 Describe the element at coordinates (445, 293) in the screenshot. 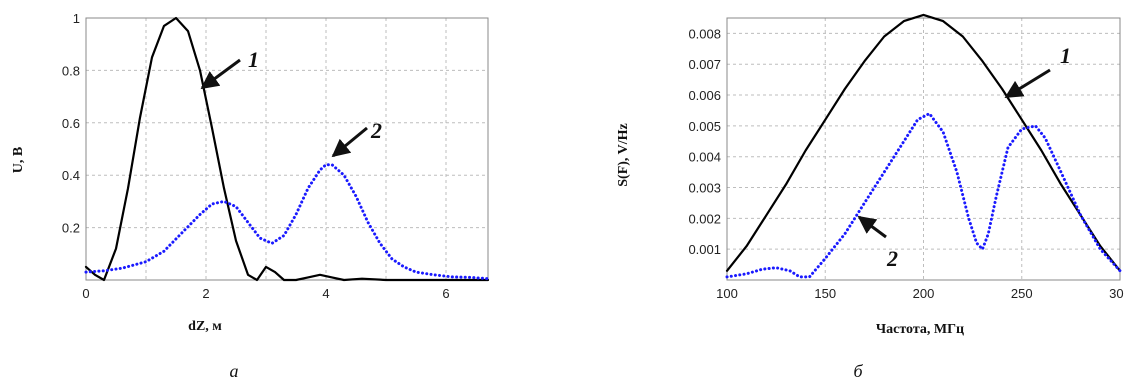

I see `x-tick-label: 6` at that location.